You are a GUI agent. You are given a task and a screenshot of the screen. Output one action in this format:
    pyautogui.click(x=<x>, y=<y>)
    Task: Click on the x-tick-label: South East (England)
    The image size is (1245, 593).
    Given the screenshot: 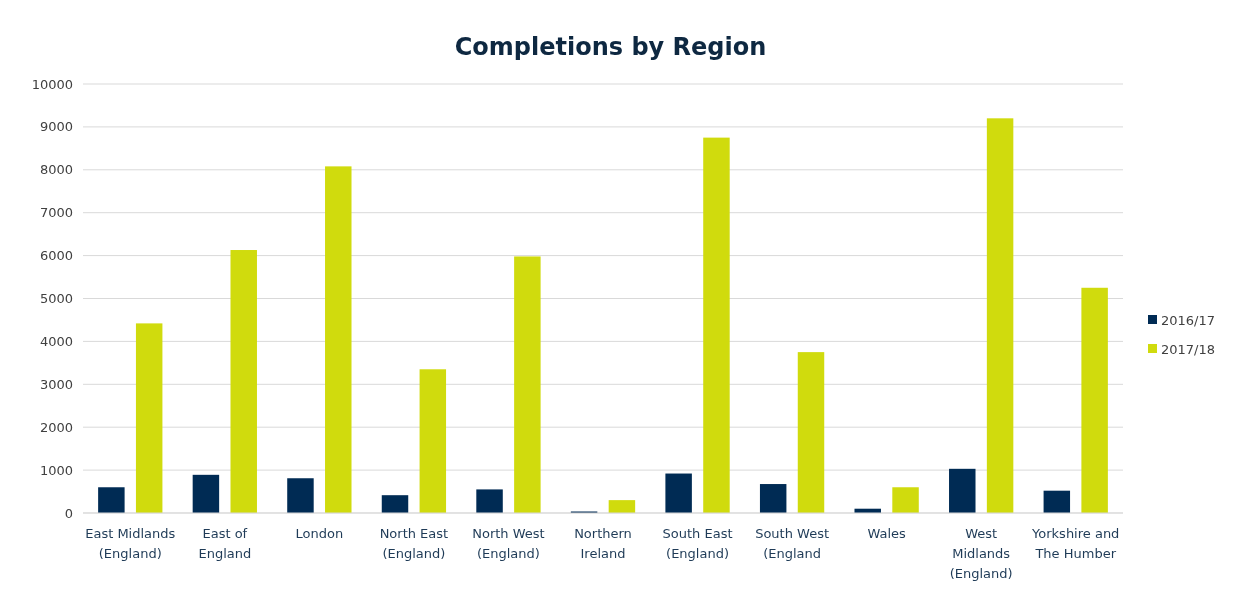 What is the action you would take?
    pyautogui.click(x=697, y=543)
    